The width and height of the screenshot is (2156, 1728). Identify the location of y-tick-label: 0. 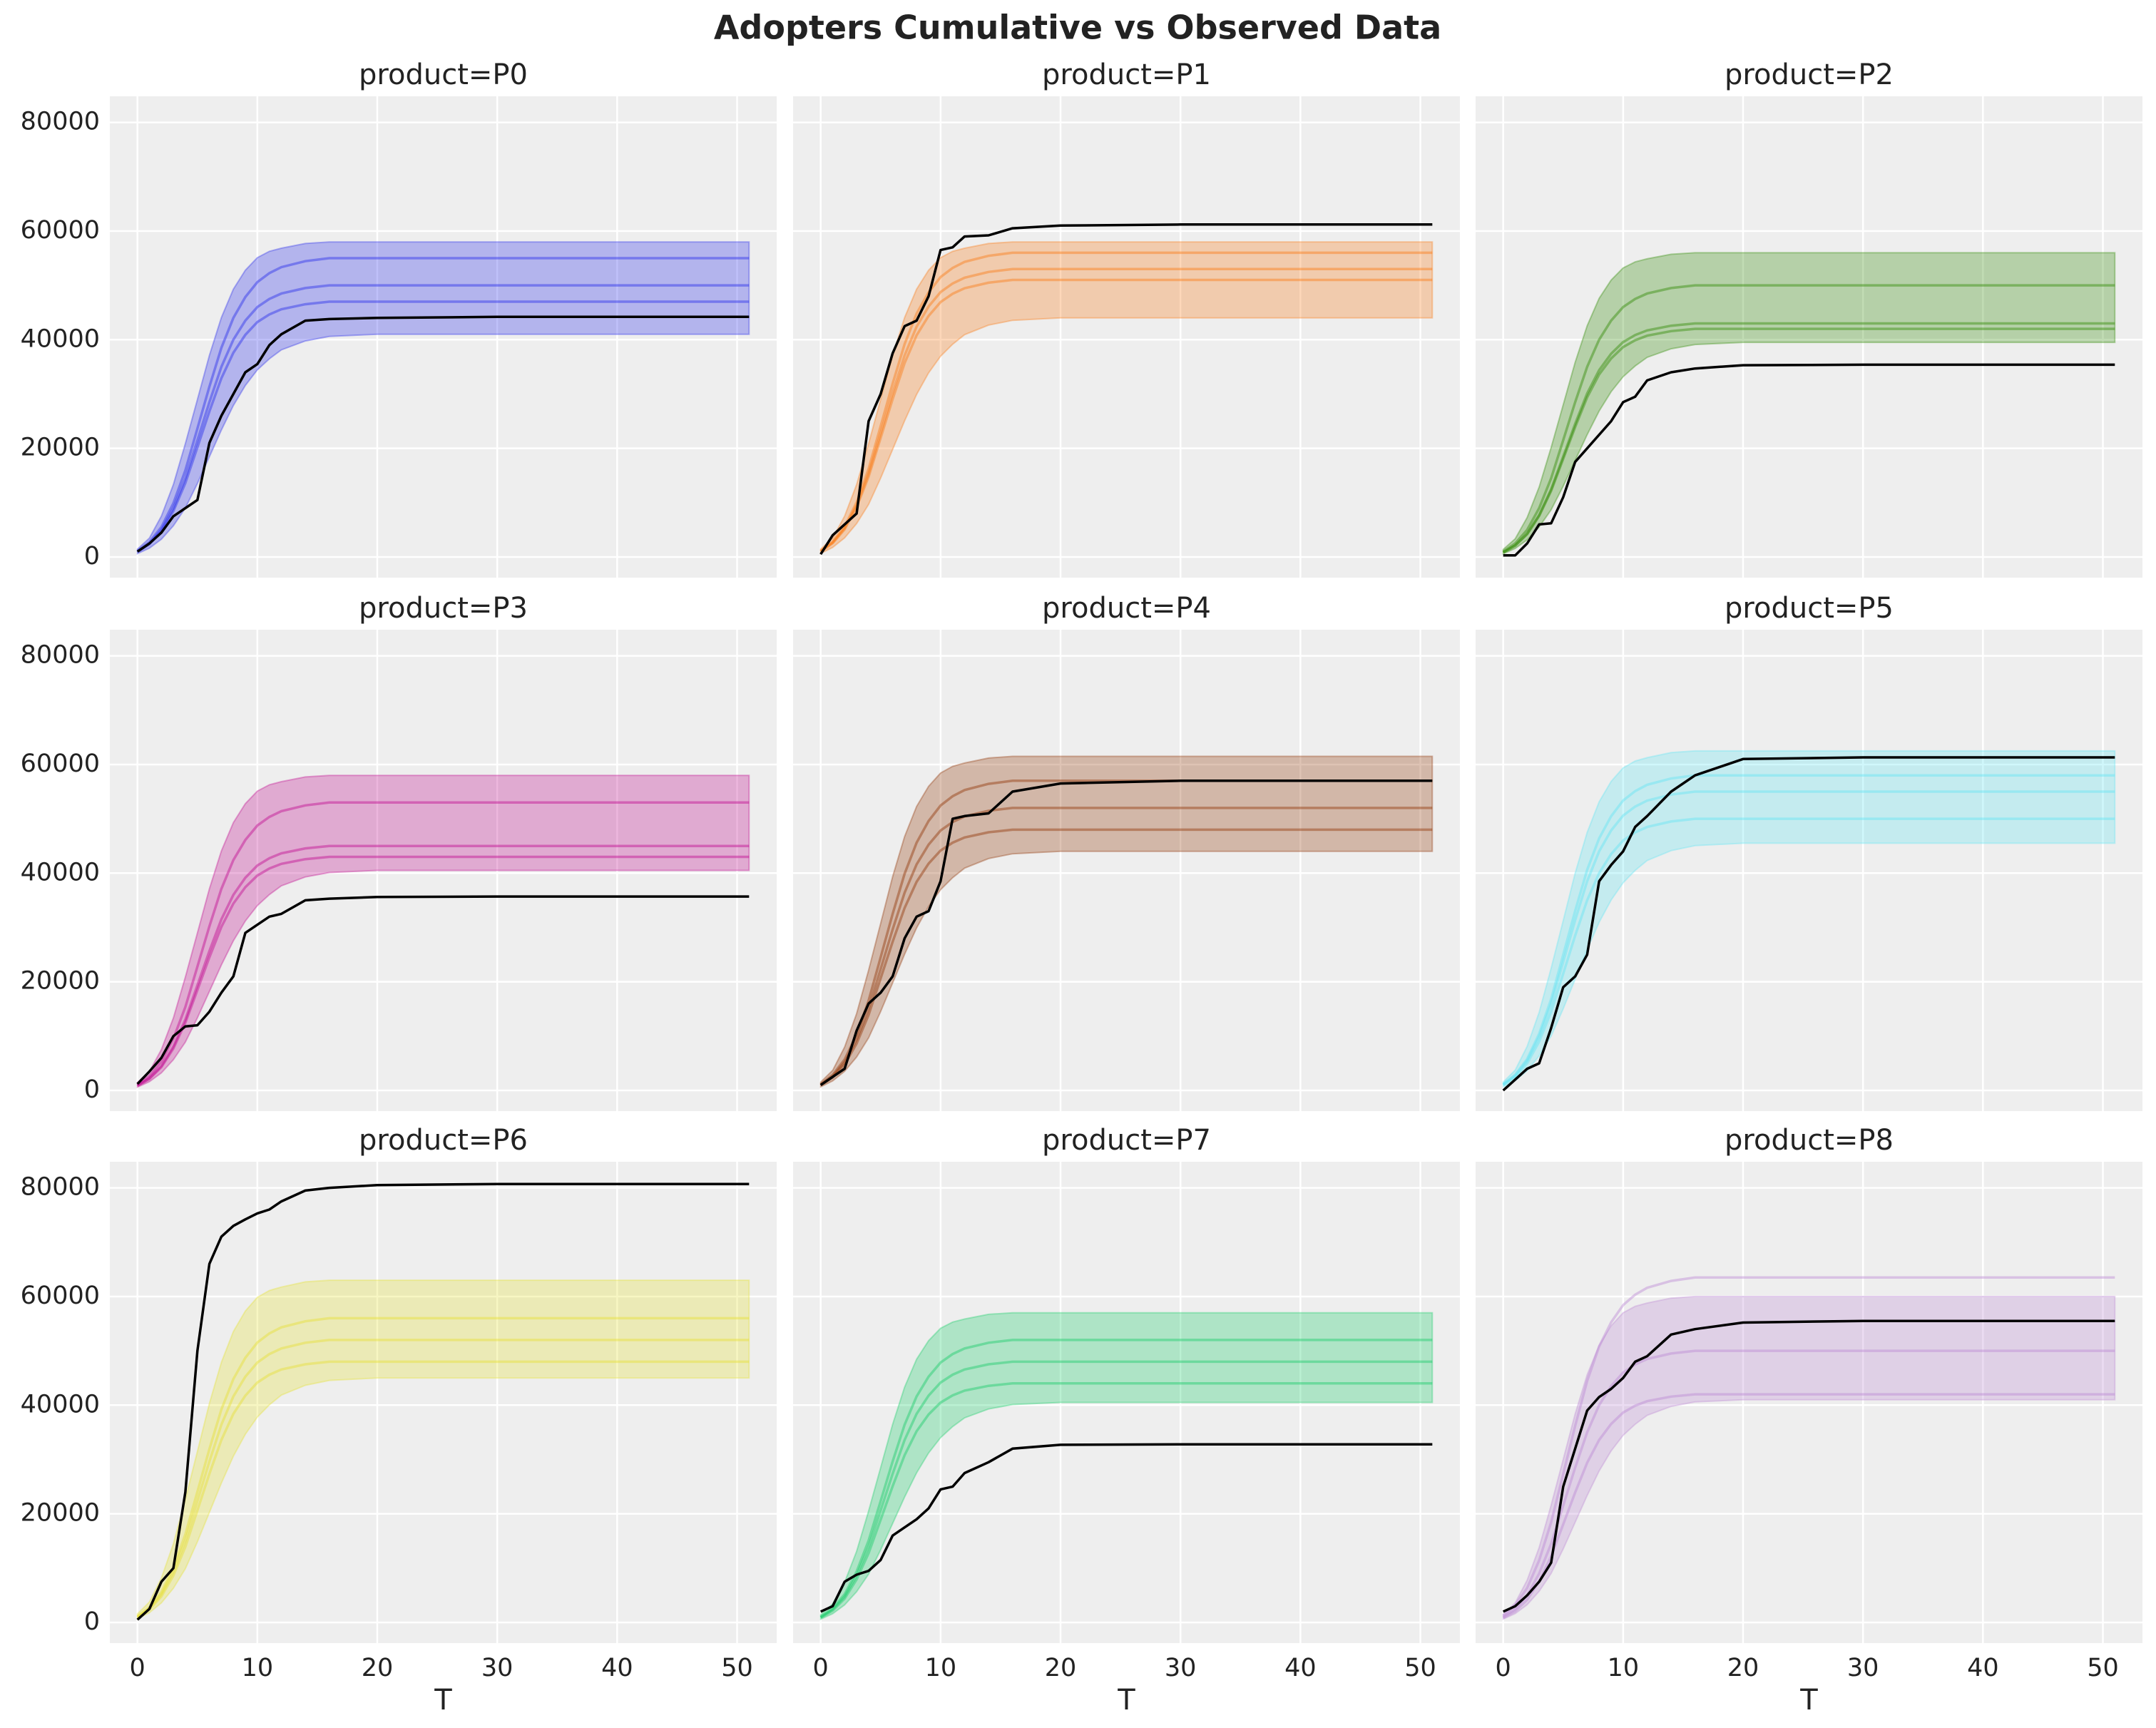
(92, 1621).